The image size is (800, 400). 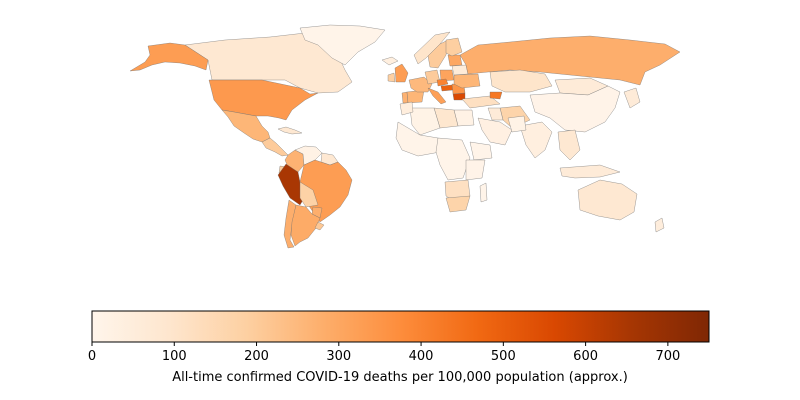 What do you see at coordinates (481, 151) in the screenshot?
I see `region-ethiopia` at bounding box center [481, 151].